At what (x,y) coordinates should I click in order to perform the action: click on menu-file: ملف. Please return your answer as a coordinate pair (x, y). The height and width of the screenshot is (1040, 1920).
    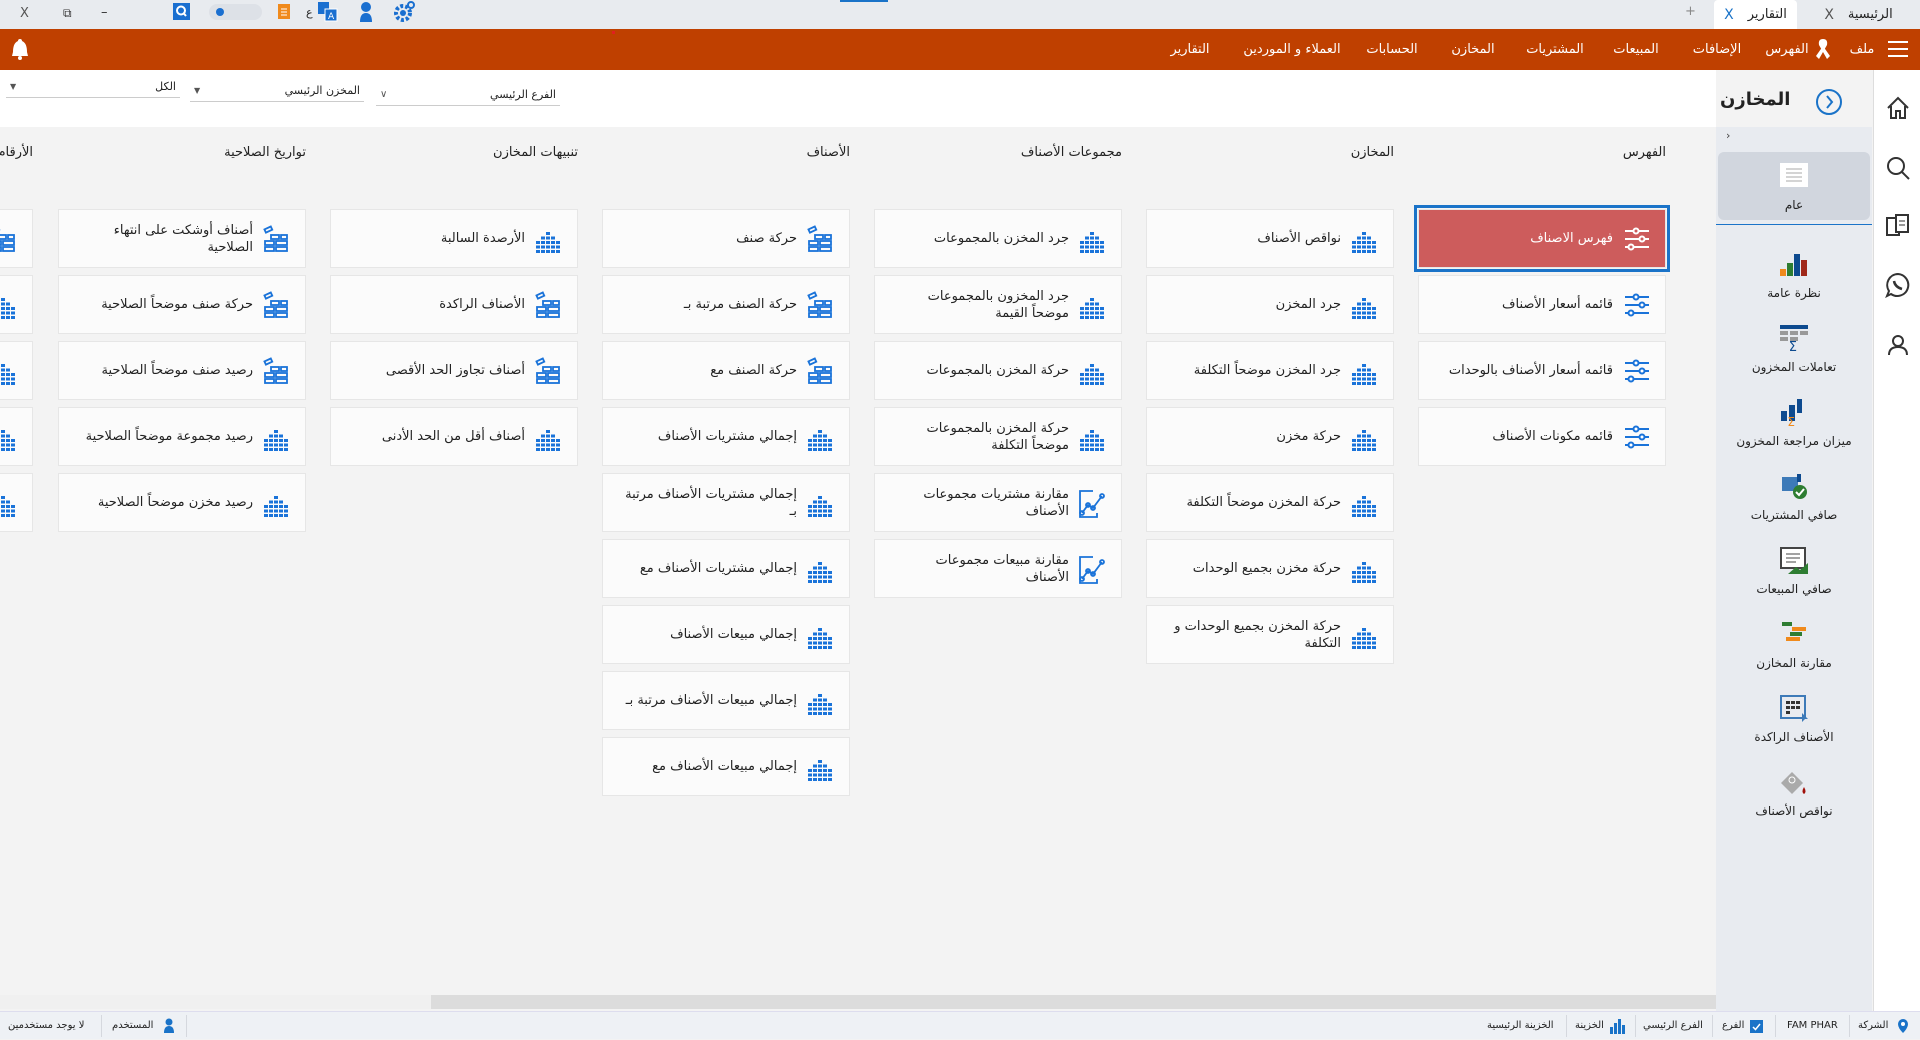
    Looking at the image, I should click on (1862, 49).